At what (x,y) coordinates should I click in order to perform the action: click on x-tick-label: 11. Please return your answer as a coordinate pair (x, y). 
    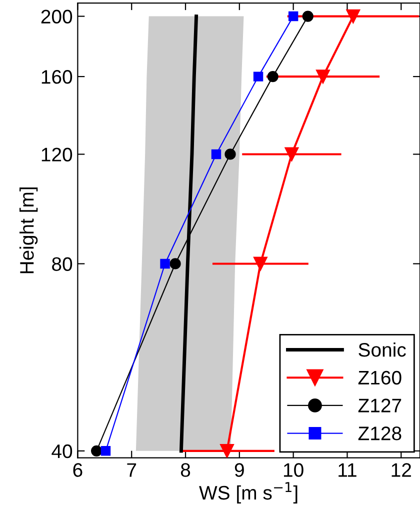
    Looking at the image, I should click on (347, 470).